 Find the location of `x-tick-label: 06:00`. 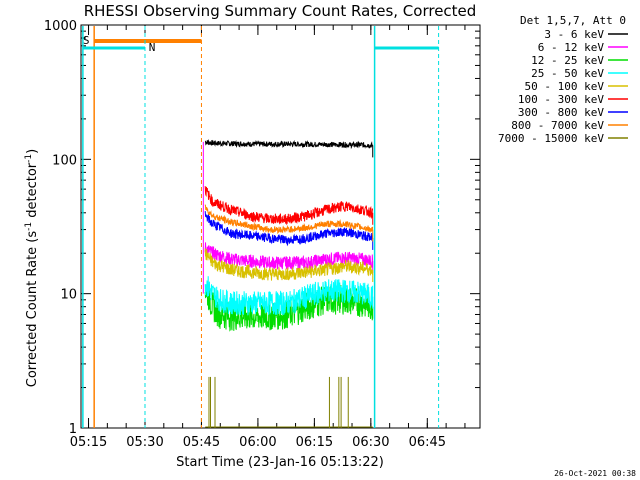

x-tick-label: 06:00 is located at coordinates (257, 442).